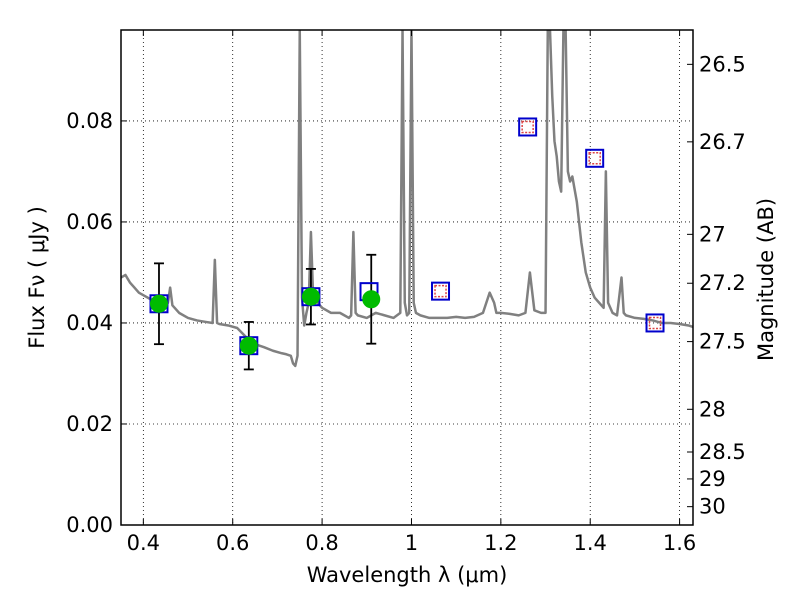 The height and width of the screenshot is (605, 800). I want to click on y-tick-label: 0.04, so click(89, 323).